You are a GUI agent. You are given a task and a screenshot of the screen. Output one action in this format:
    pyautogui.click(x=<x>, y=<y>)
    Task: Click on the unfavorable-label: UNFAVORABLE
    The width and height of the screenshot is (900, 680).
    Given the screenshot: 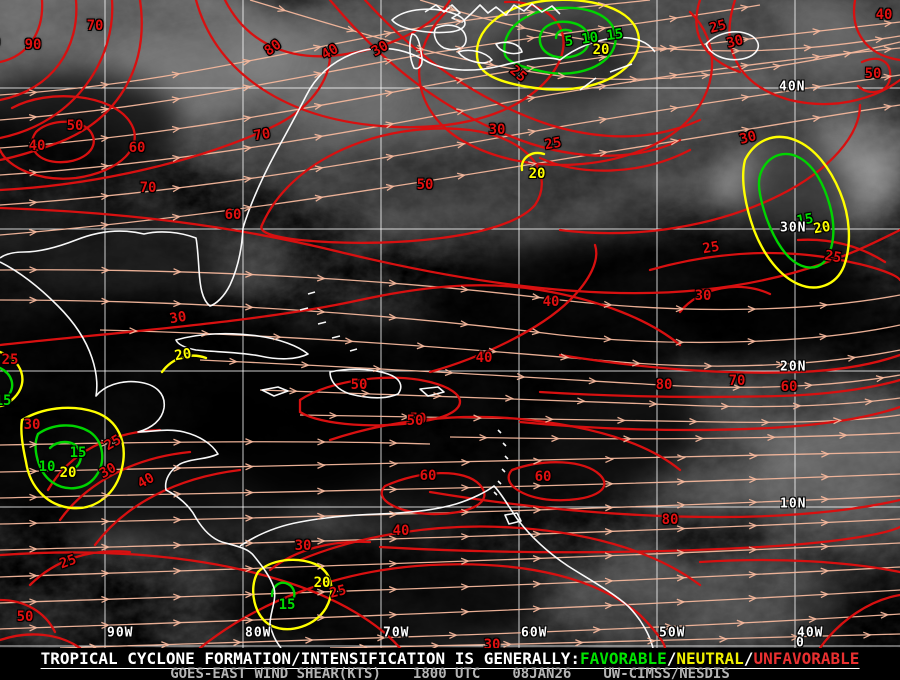 What is the action you would take?
    pyautogui.click(x=806, y=658)
    